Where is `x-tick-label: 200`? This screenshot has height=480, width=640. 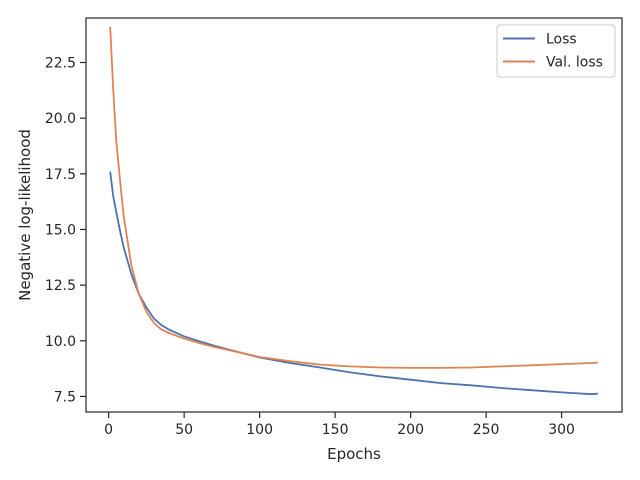 x-tick-label: 200 is located at coordinates (410, 430).